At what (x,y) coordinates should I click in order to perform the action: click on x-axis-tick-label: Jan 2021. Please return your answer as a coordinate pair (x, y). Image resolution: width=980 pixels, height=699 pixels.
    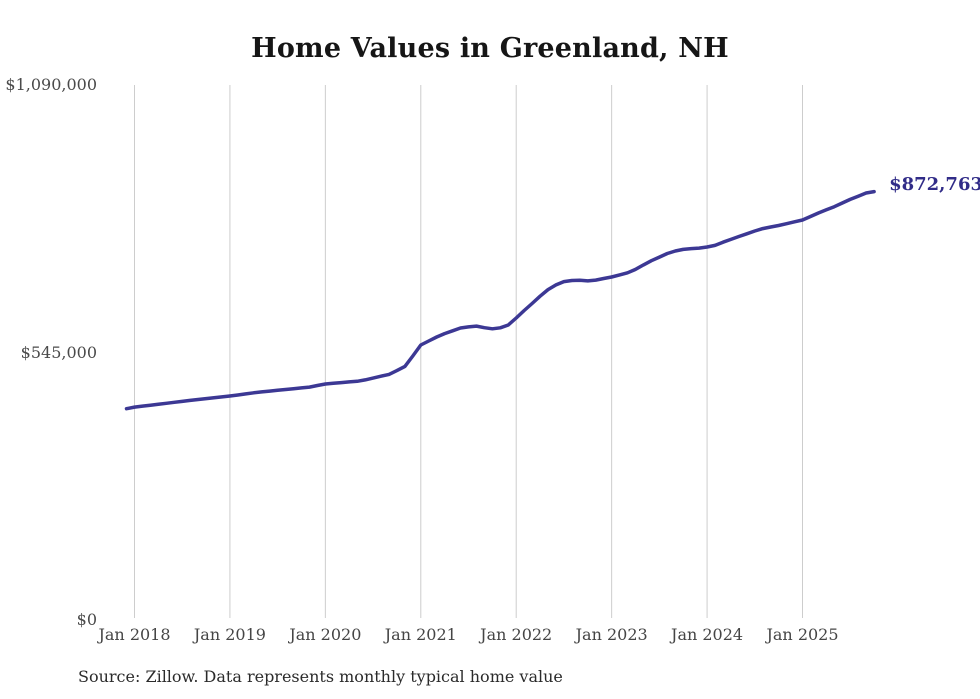
    Looking at the image, I should click on (420, 634).